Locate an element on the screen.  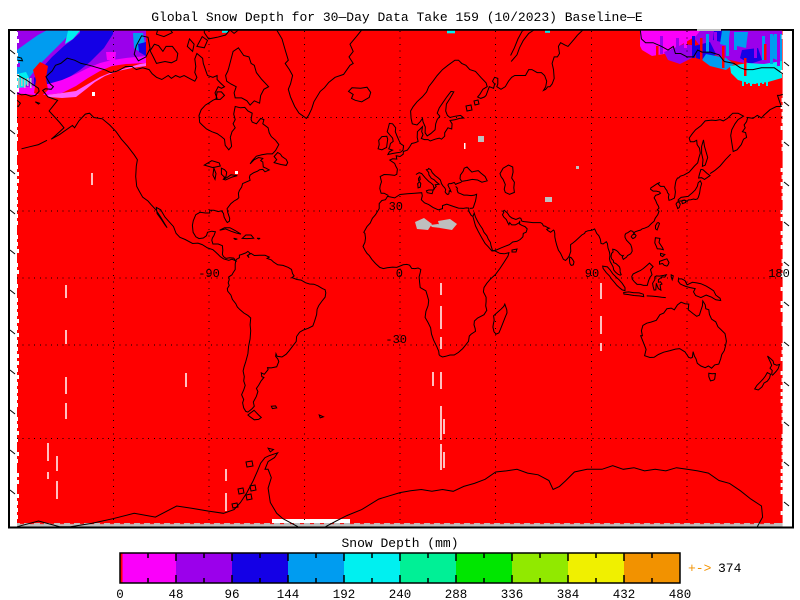
svg-text: 240 is located at coordinates (400, 594).